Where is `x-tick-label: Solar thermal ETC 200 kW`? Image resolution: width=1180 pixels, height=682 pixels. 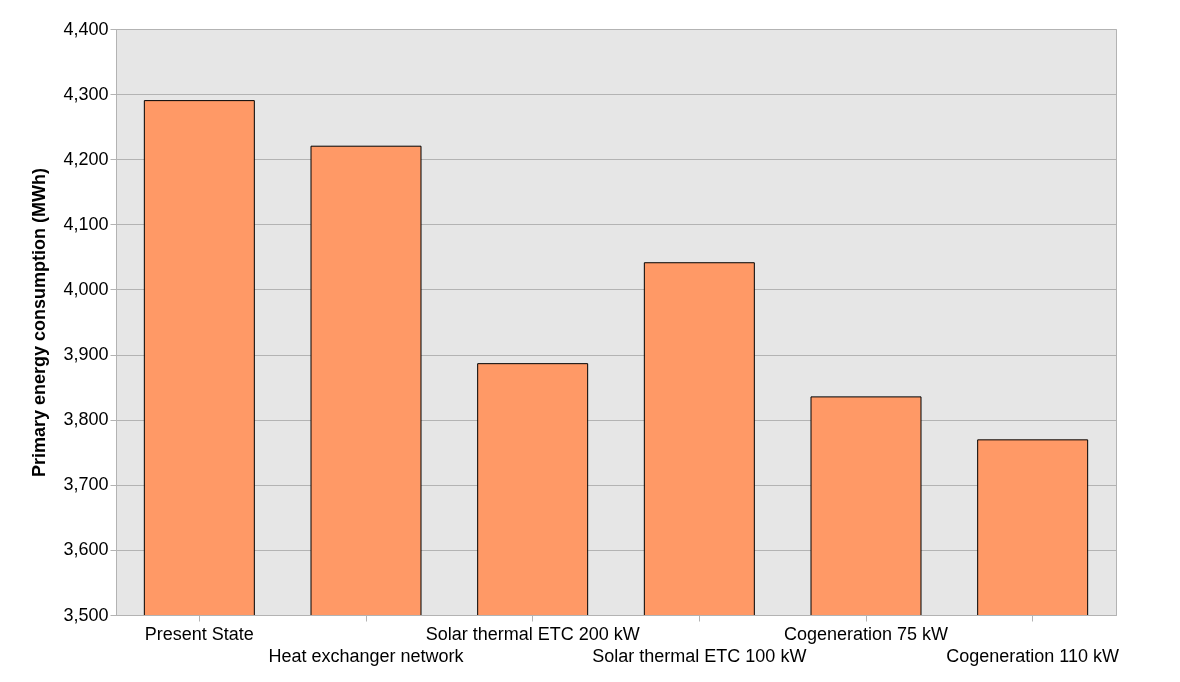
x-tick-label: Solar thermal ETC 200 kW is located at coordinates (532, 633).